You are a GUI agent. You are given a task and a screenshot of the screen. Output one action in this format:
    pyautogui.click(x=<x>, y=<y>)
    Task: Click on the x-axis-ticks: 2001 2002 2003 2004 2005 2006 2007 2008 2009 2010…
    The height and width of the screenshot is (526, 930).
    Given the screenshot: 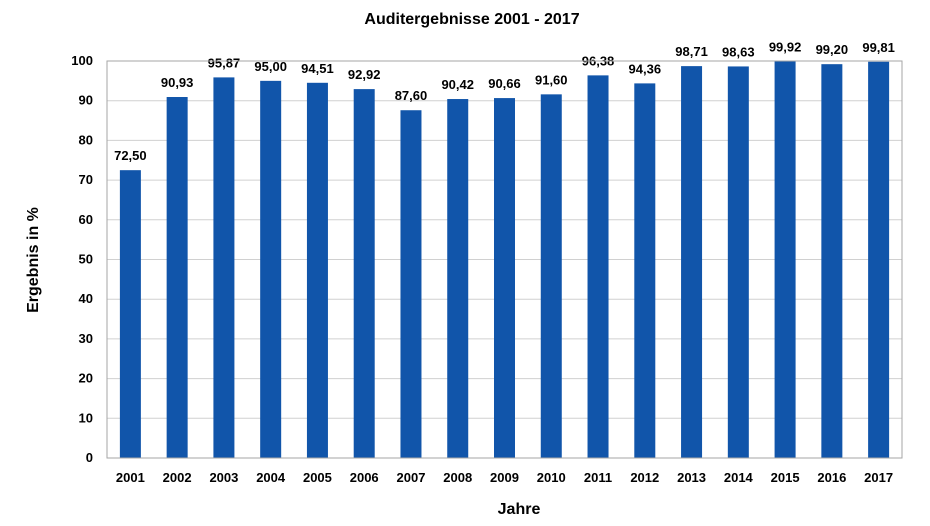 What is the action you would take?
    pyautogui.click(x=504, y=477)
    